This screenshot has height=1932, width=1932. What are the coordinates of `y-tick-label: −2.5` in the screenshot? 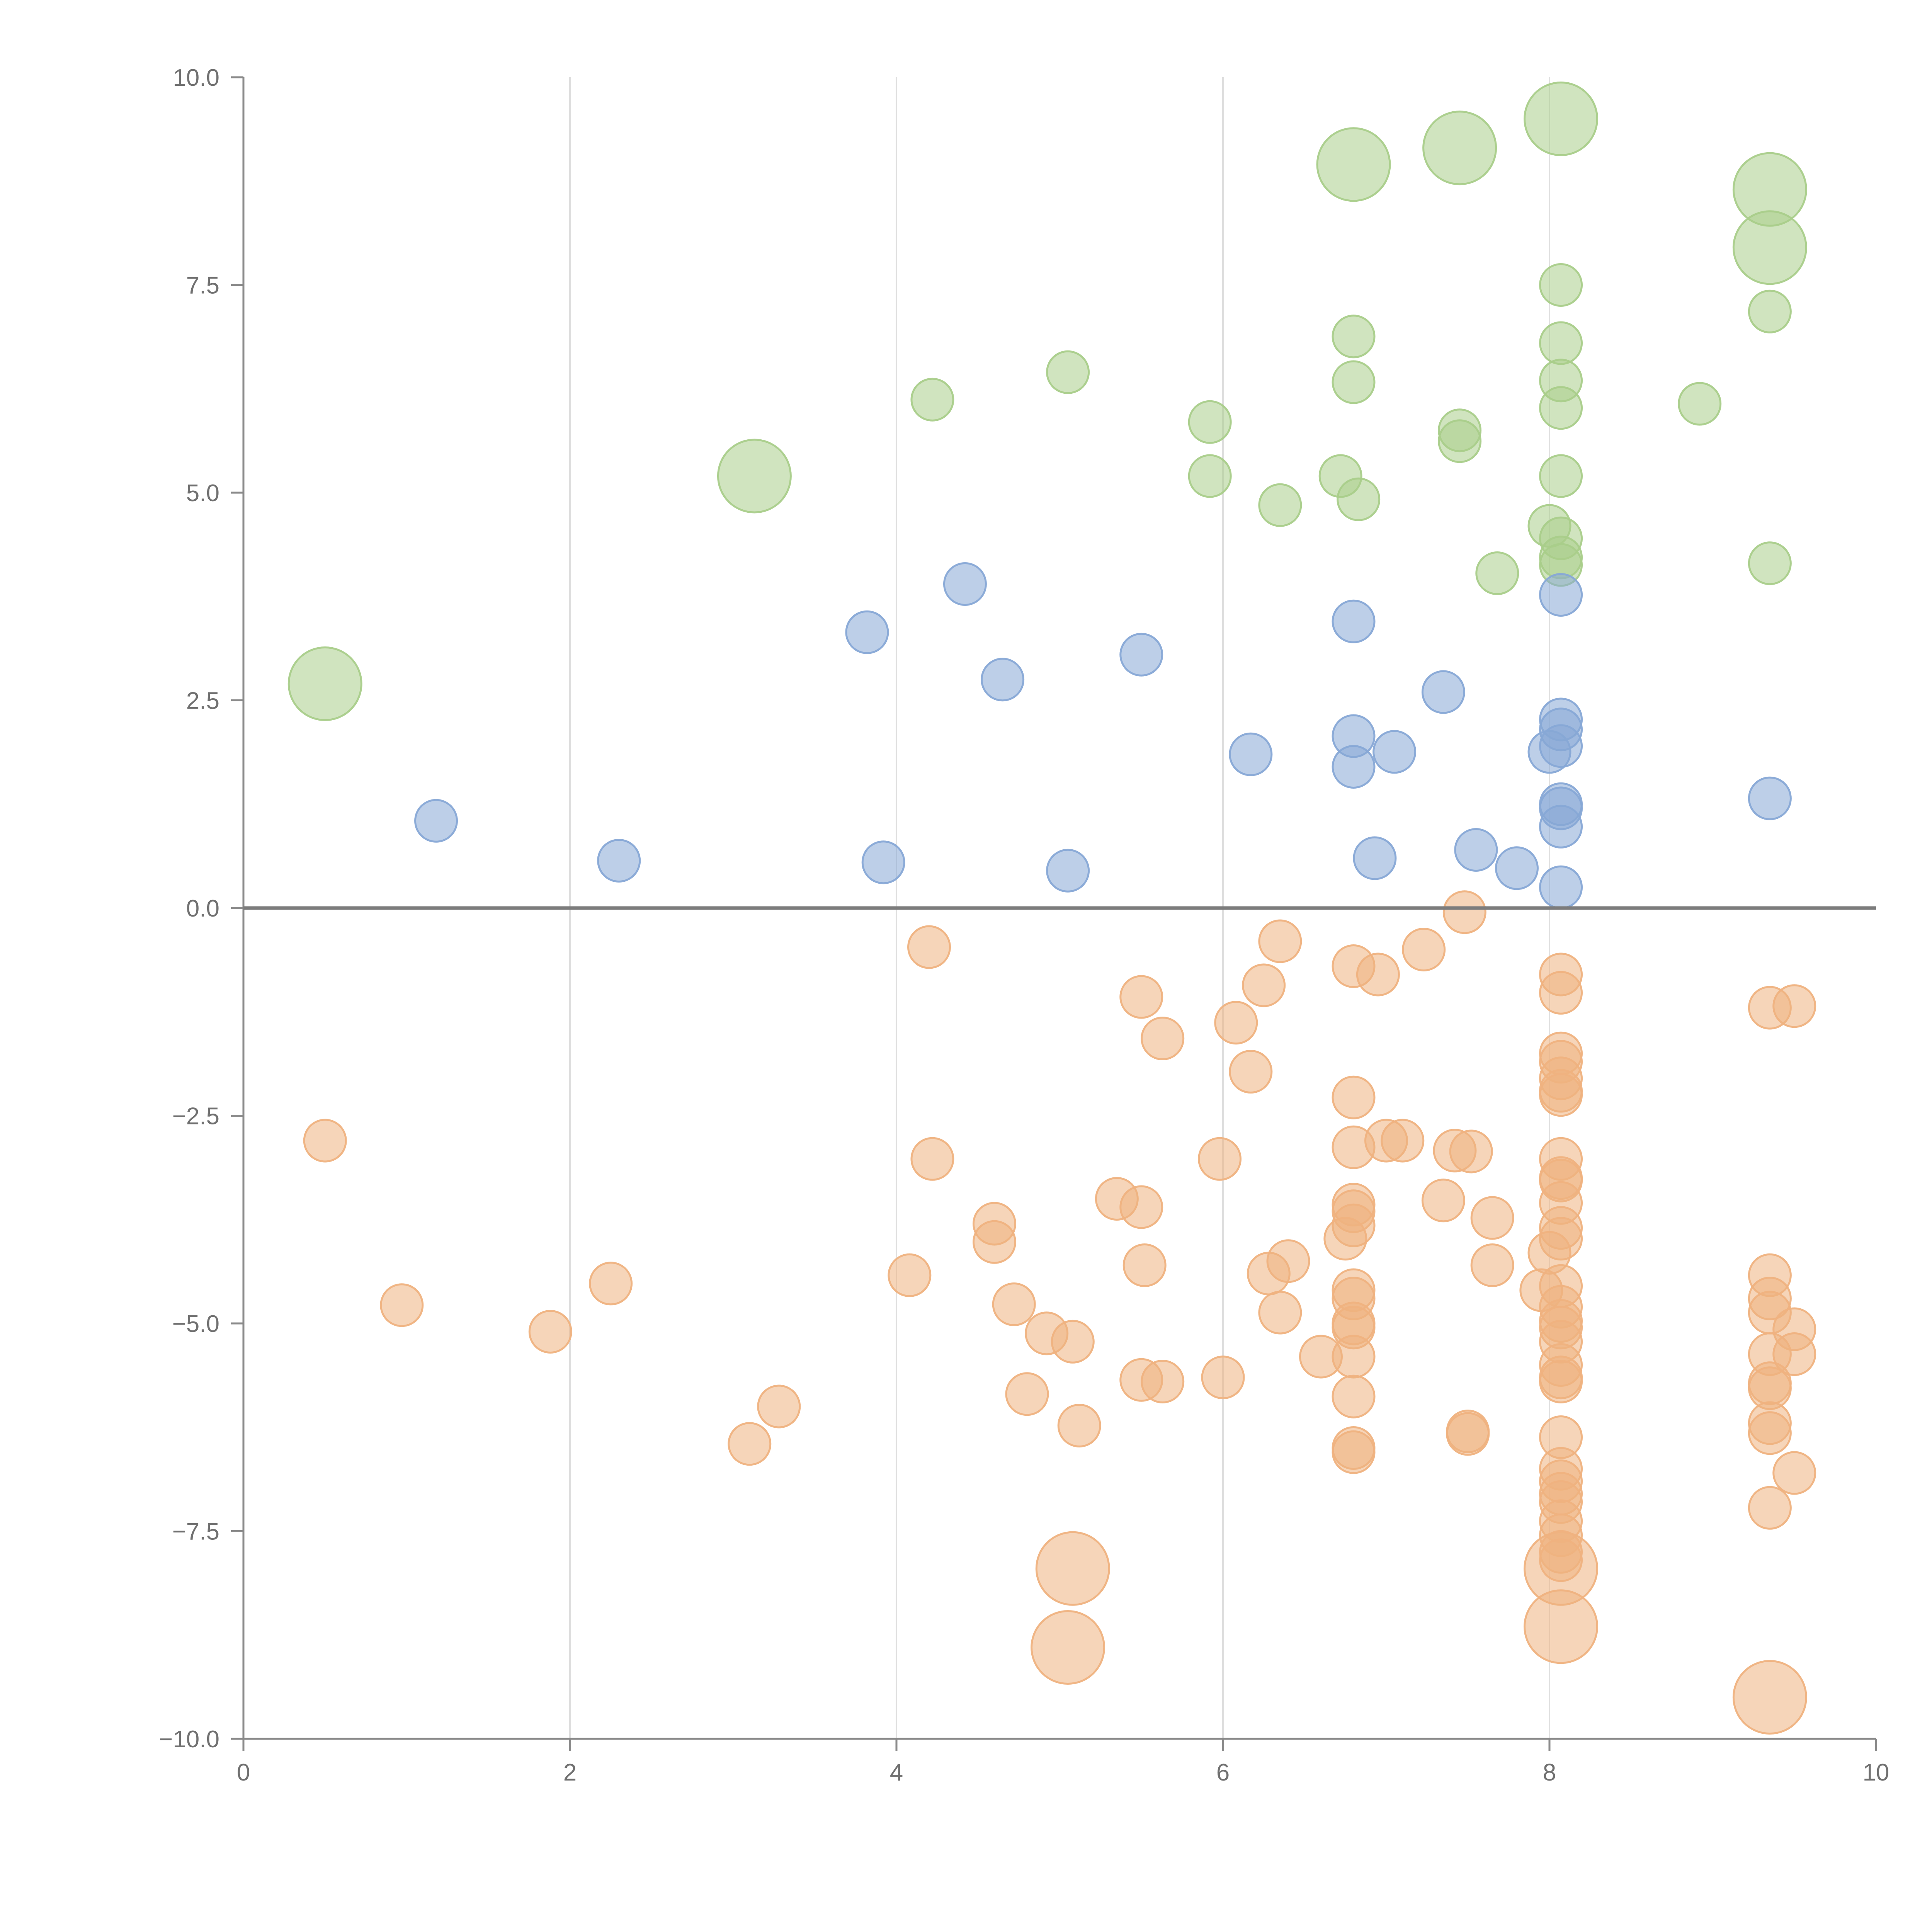 It's located at (196, 1116).